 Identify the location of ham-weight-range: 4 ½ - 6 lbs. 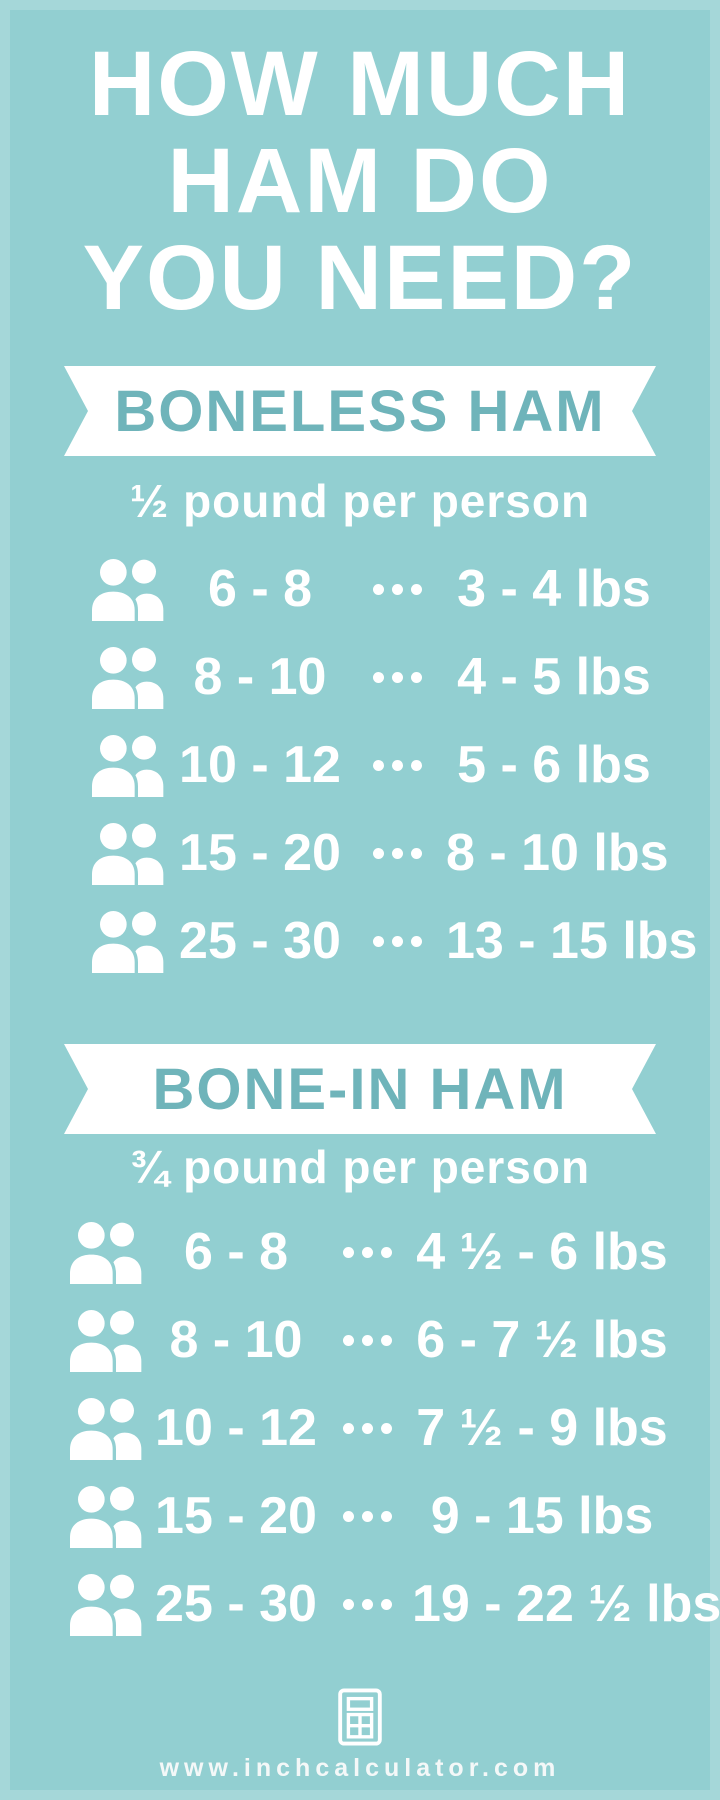
(542, 1252).